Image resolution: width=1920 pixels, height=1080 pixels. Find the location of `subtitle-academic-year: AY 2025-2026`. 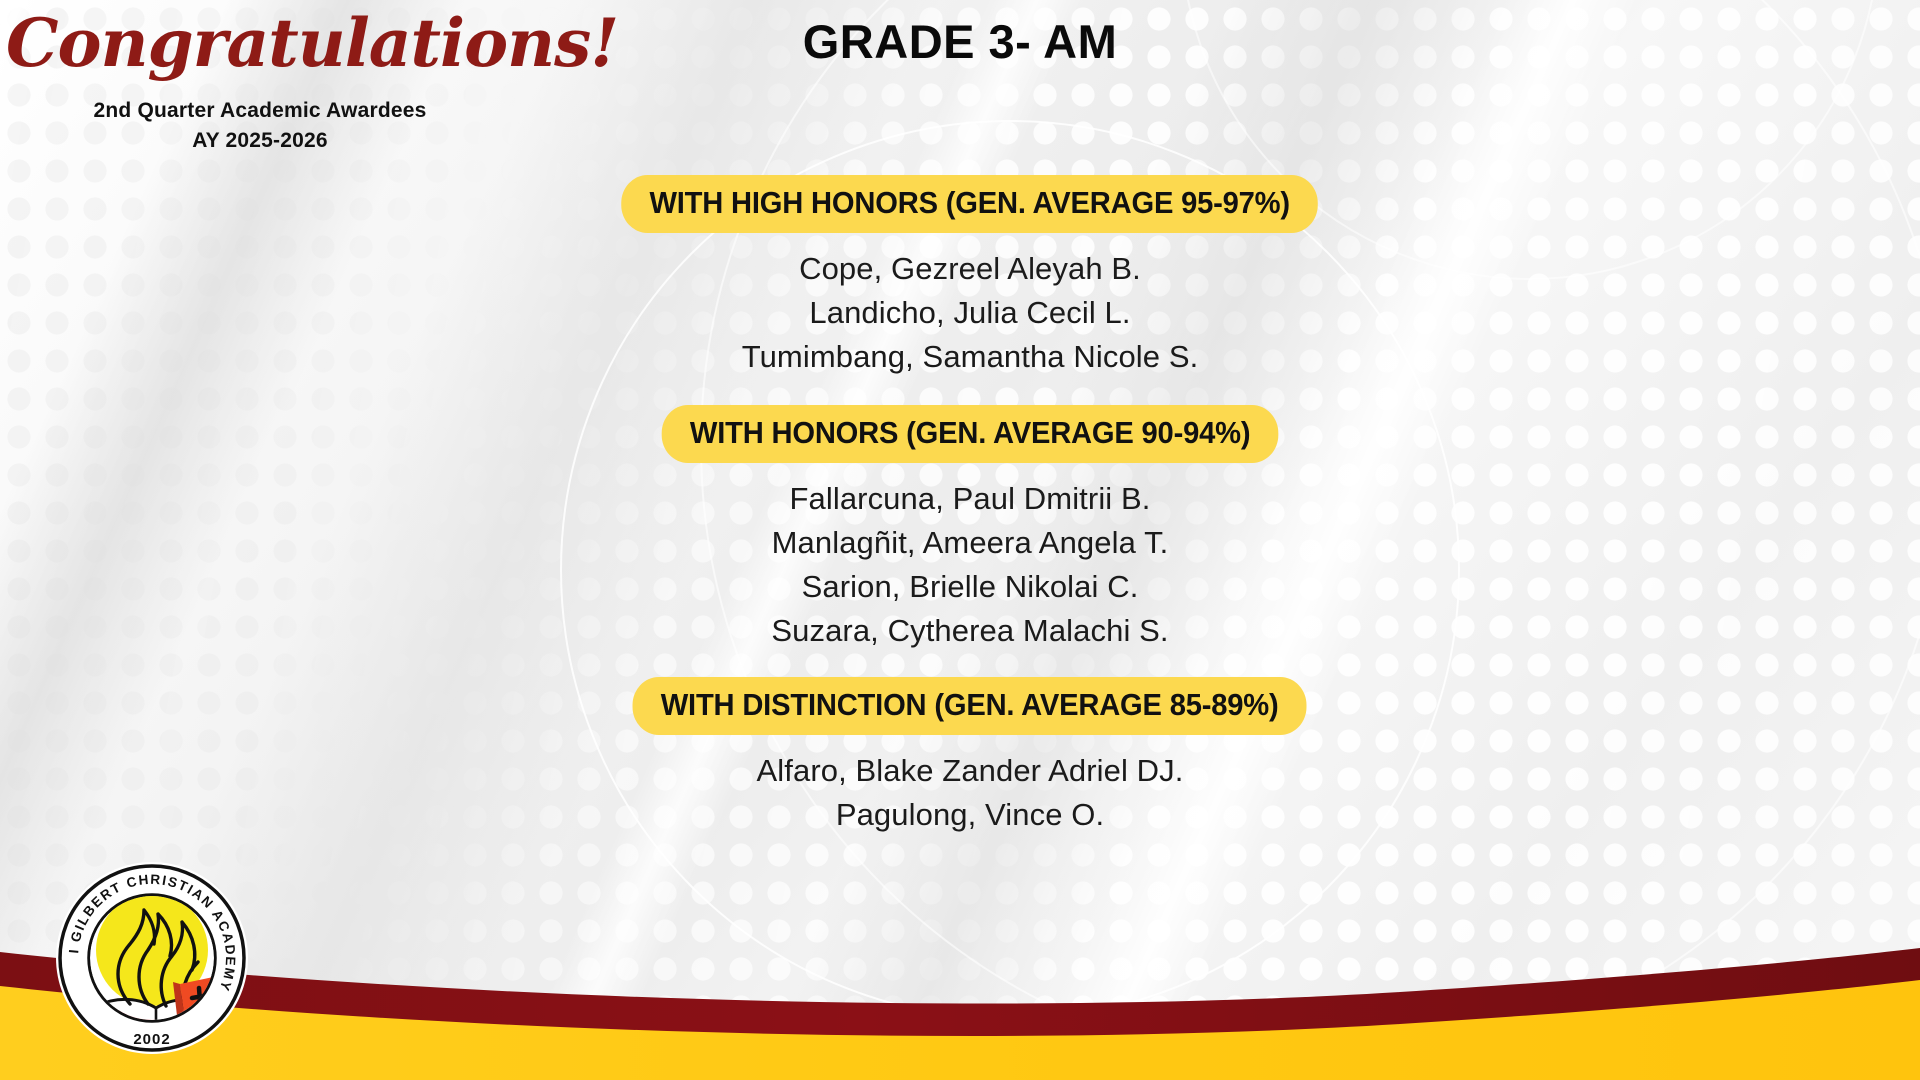

subtitle-academic-year: AY 2025-2026 is located at coordinates (260, 141).